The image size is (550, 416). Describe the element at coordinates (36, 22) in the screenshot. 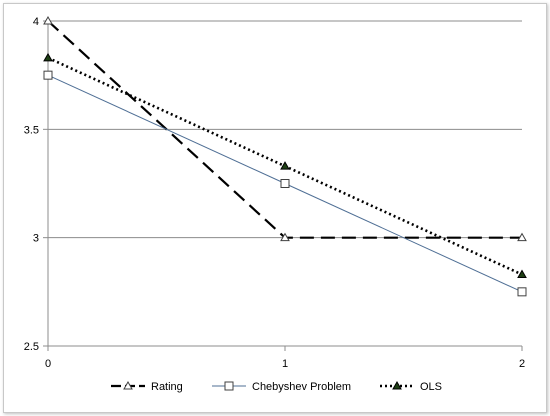

I see `y-tick-label: 4` at that location.